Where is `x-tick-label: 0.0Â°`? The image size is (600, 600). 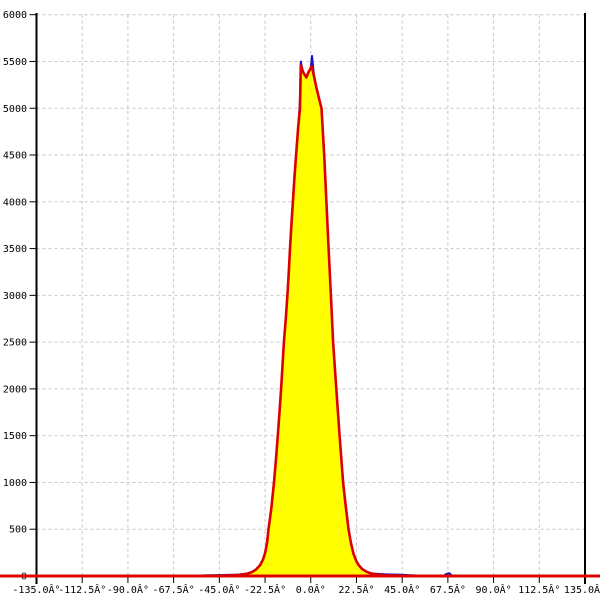 x-tick-label: 0.0Â° is located at coordinates (311, 589).